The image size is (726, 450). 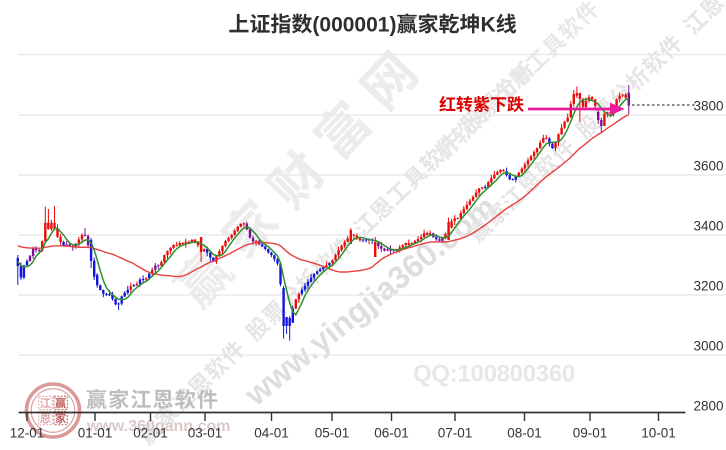 What do you see at coordinates (354, 25) in the screenshot?
I see `svg-text: (000001)` at bounding box center [354, 25].